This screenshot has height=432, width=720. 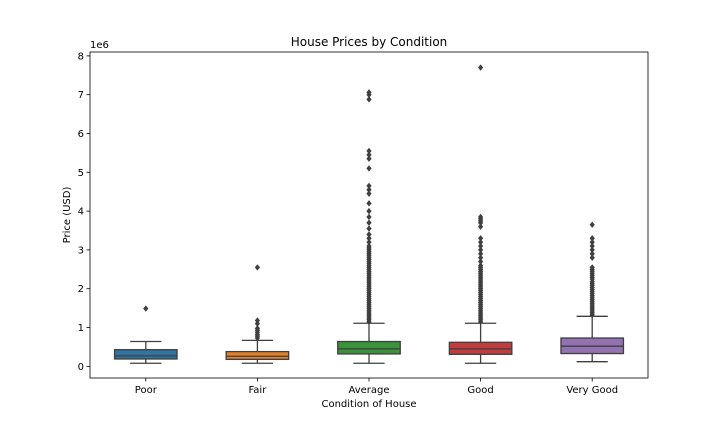 I want to click on x-tick-label: Fair, so click(x=257, y=390).